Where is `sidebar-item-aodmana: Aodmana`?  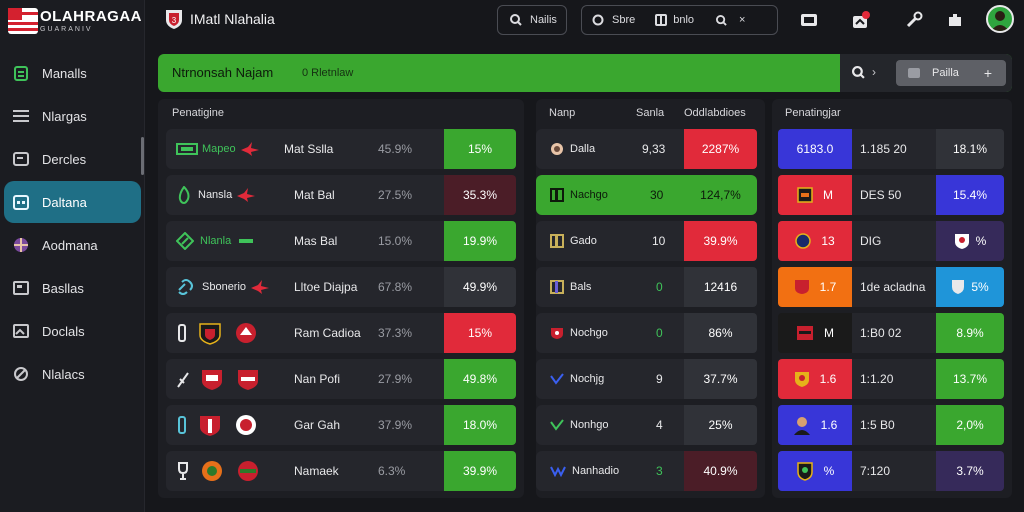
sidebar-item-aodmana: Aodmana is located at coordinates (72, 245).